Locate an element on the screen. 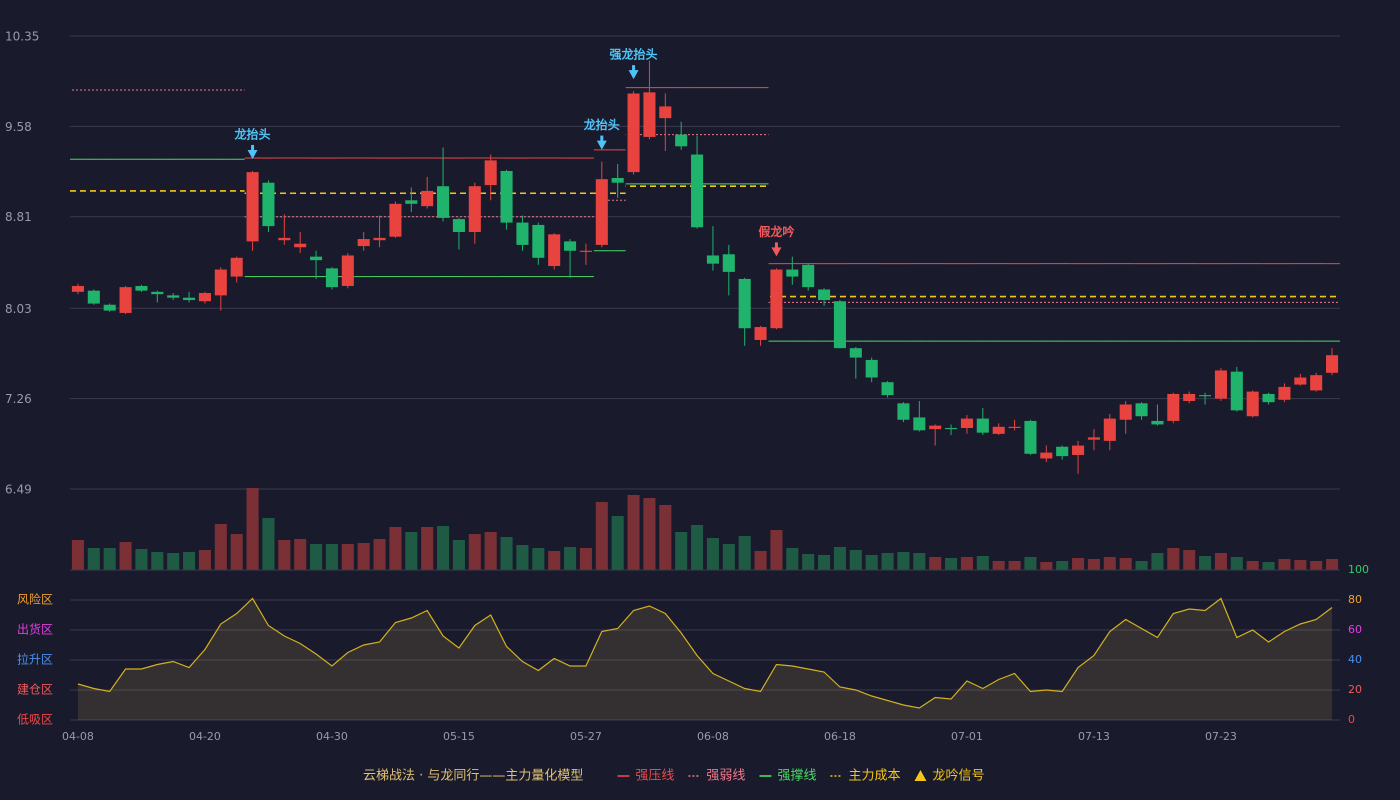 This screenshot has height=800, width=1400. x-tick-label: 05-27 is located at coordinates (586, 736).